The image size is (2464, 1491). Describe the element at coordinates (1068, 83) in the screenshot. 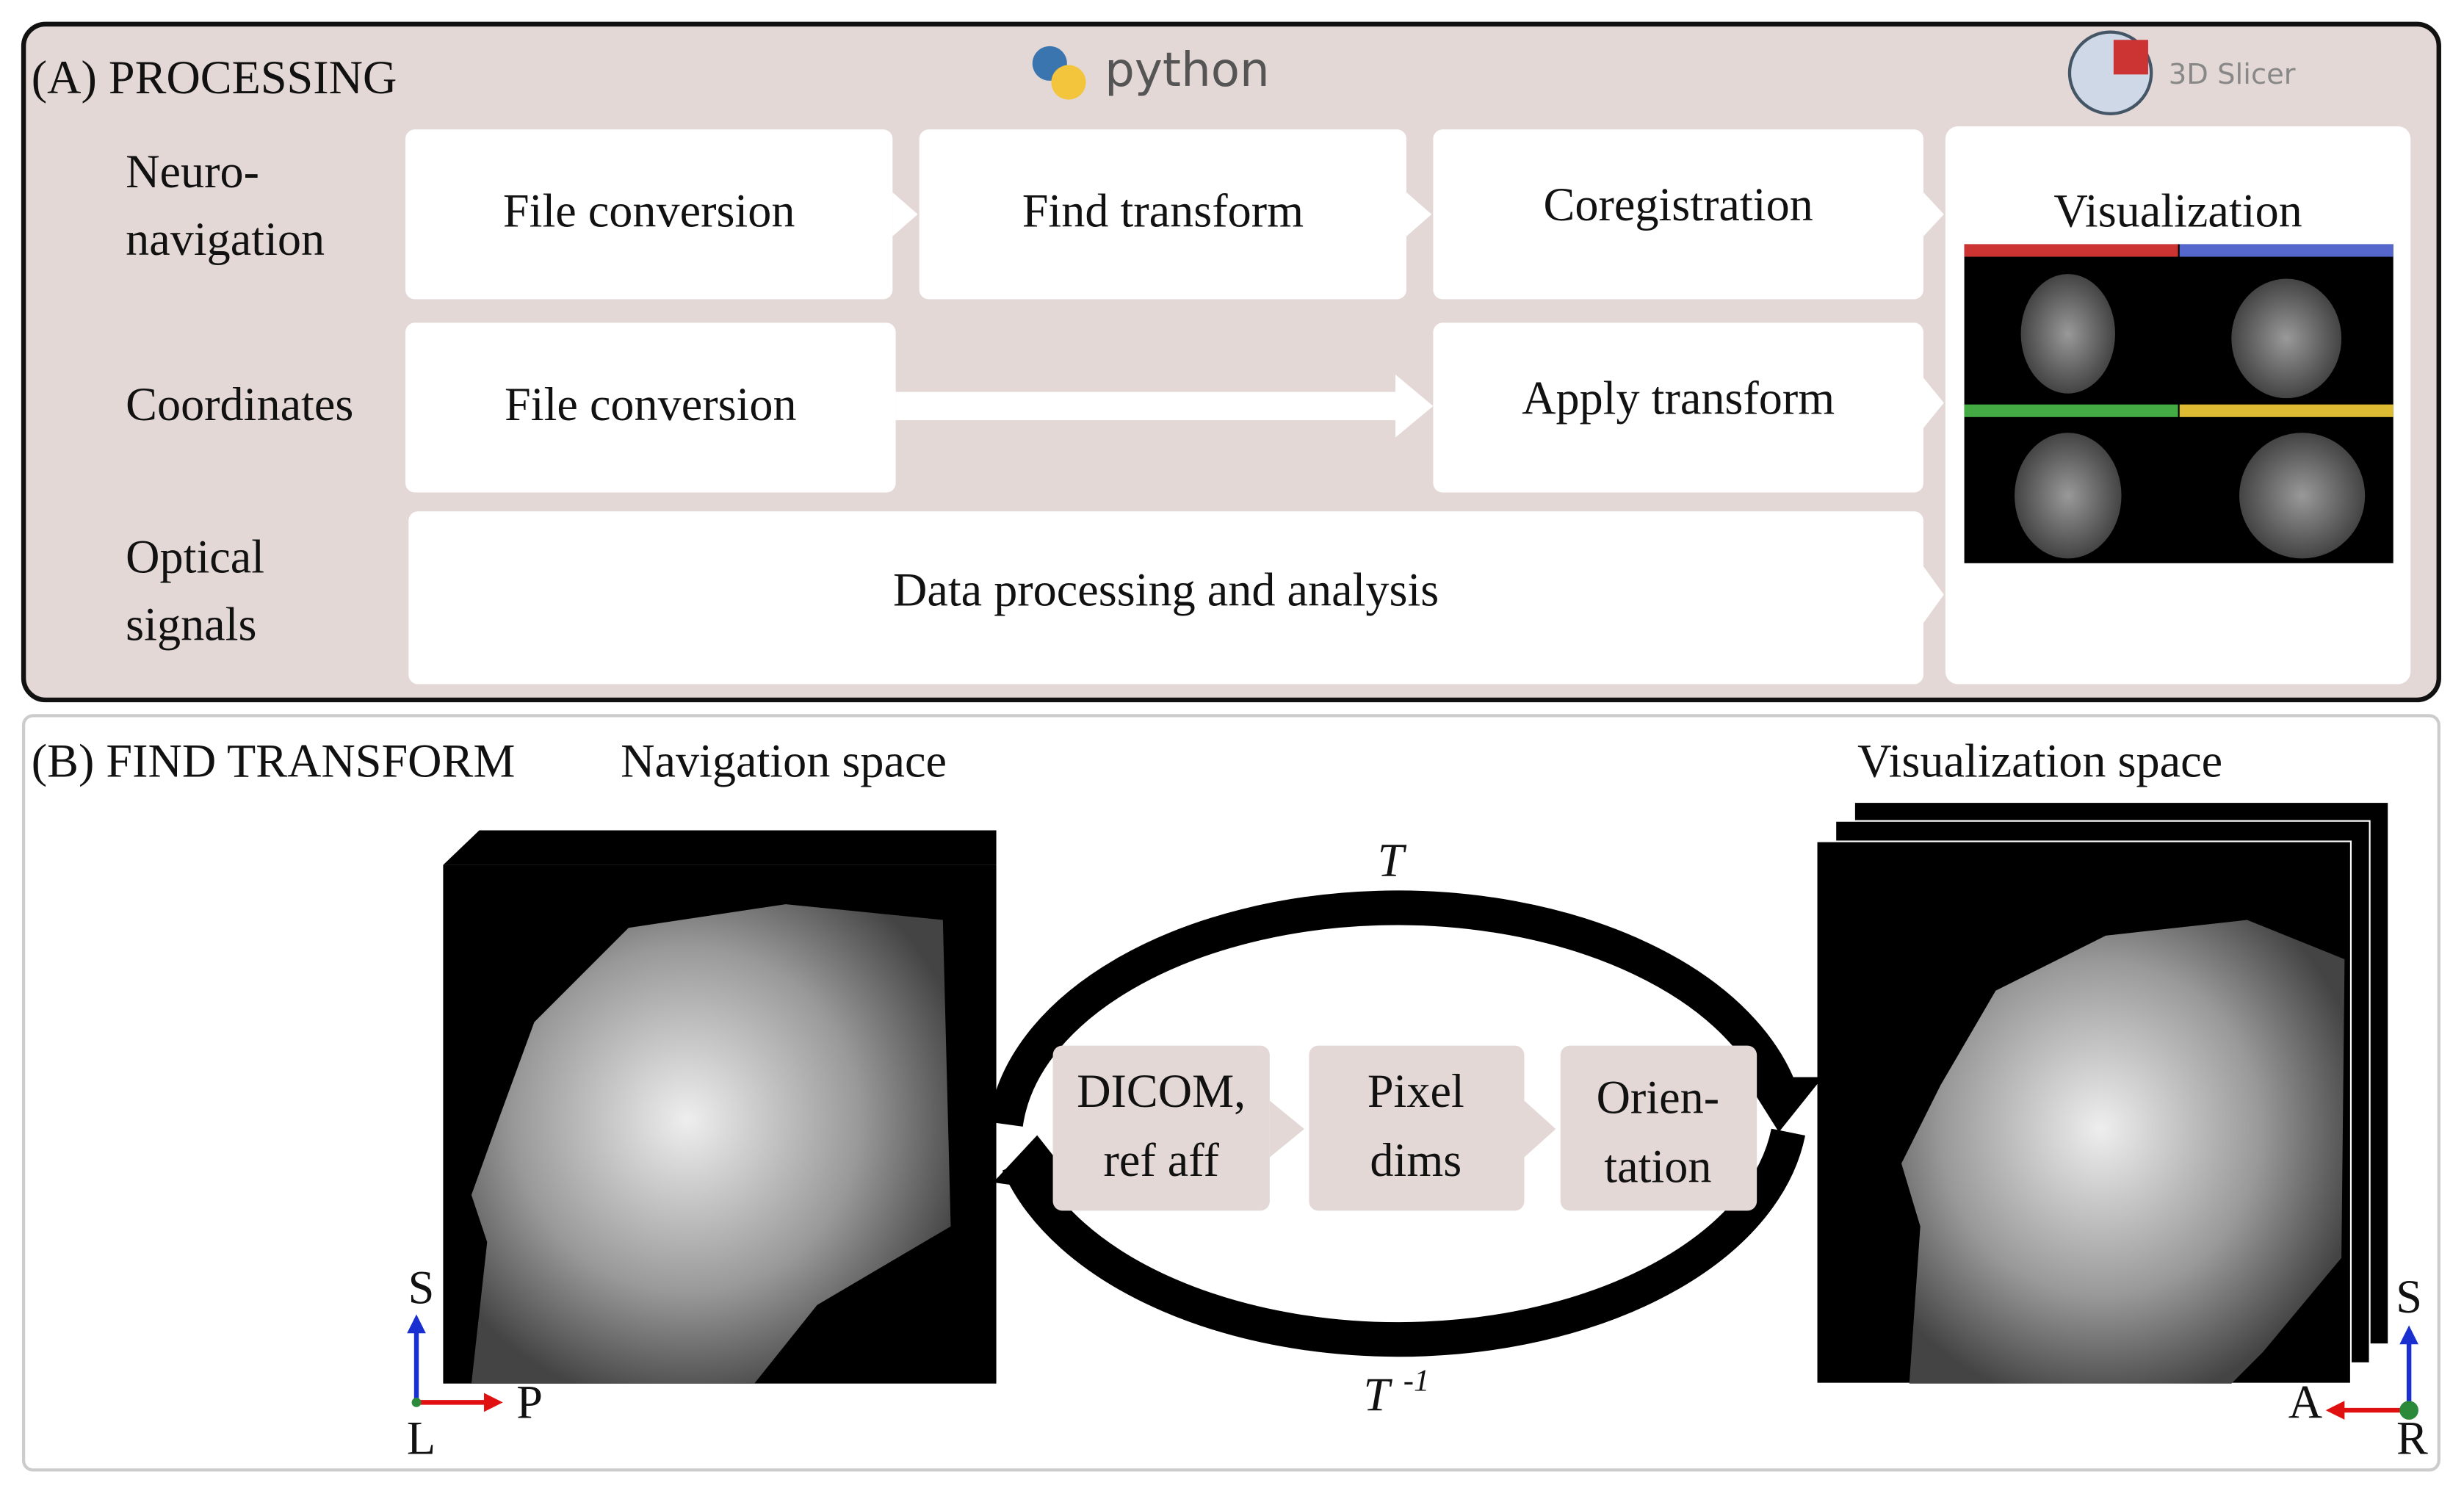

I see `python-icon` at that location.